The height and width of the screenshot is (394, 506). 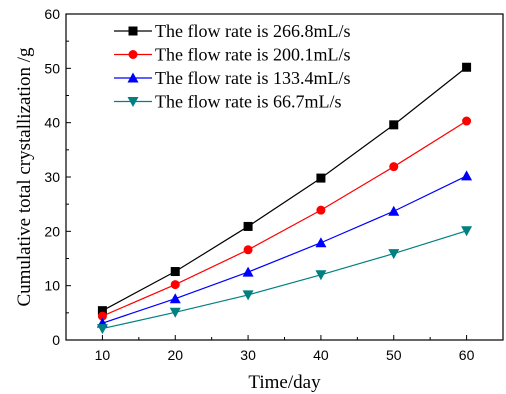 I want to click on y-tick-label: 60, so click(x=52, y=14).